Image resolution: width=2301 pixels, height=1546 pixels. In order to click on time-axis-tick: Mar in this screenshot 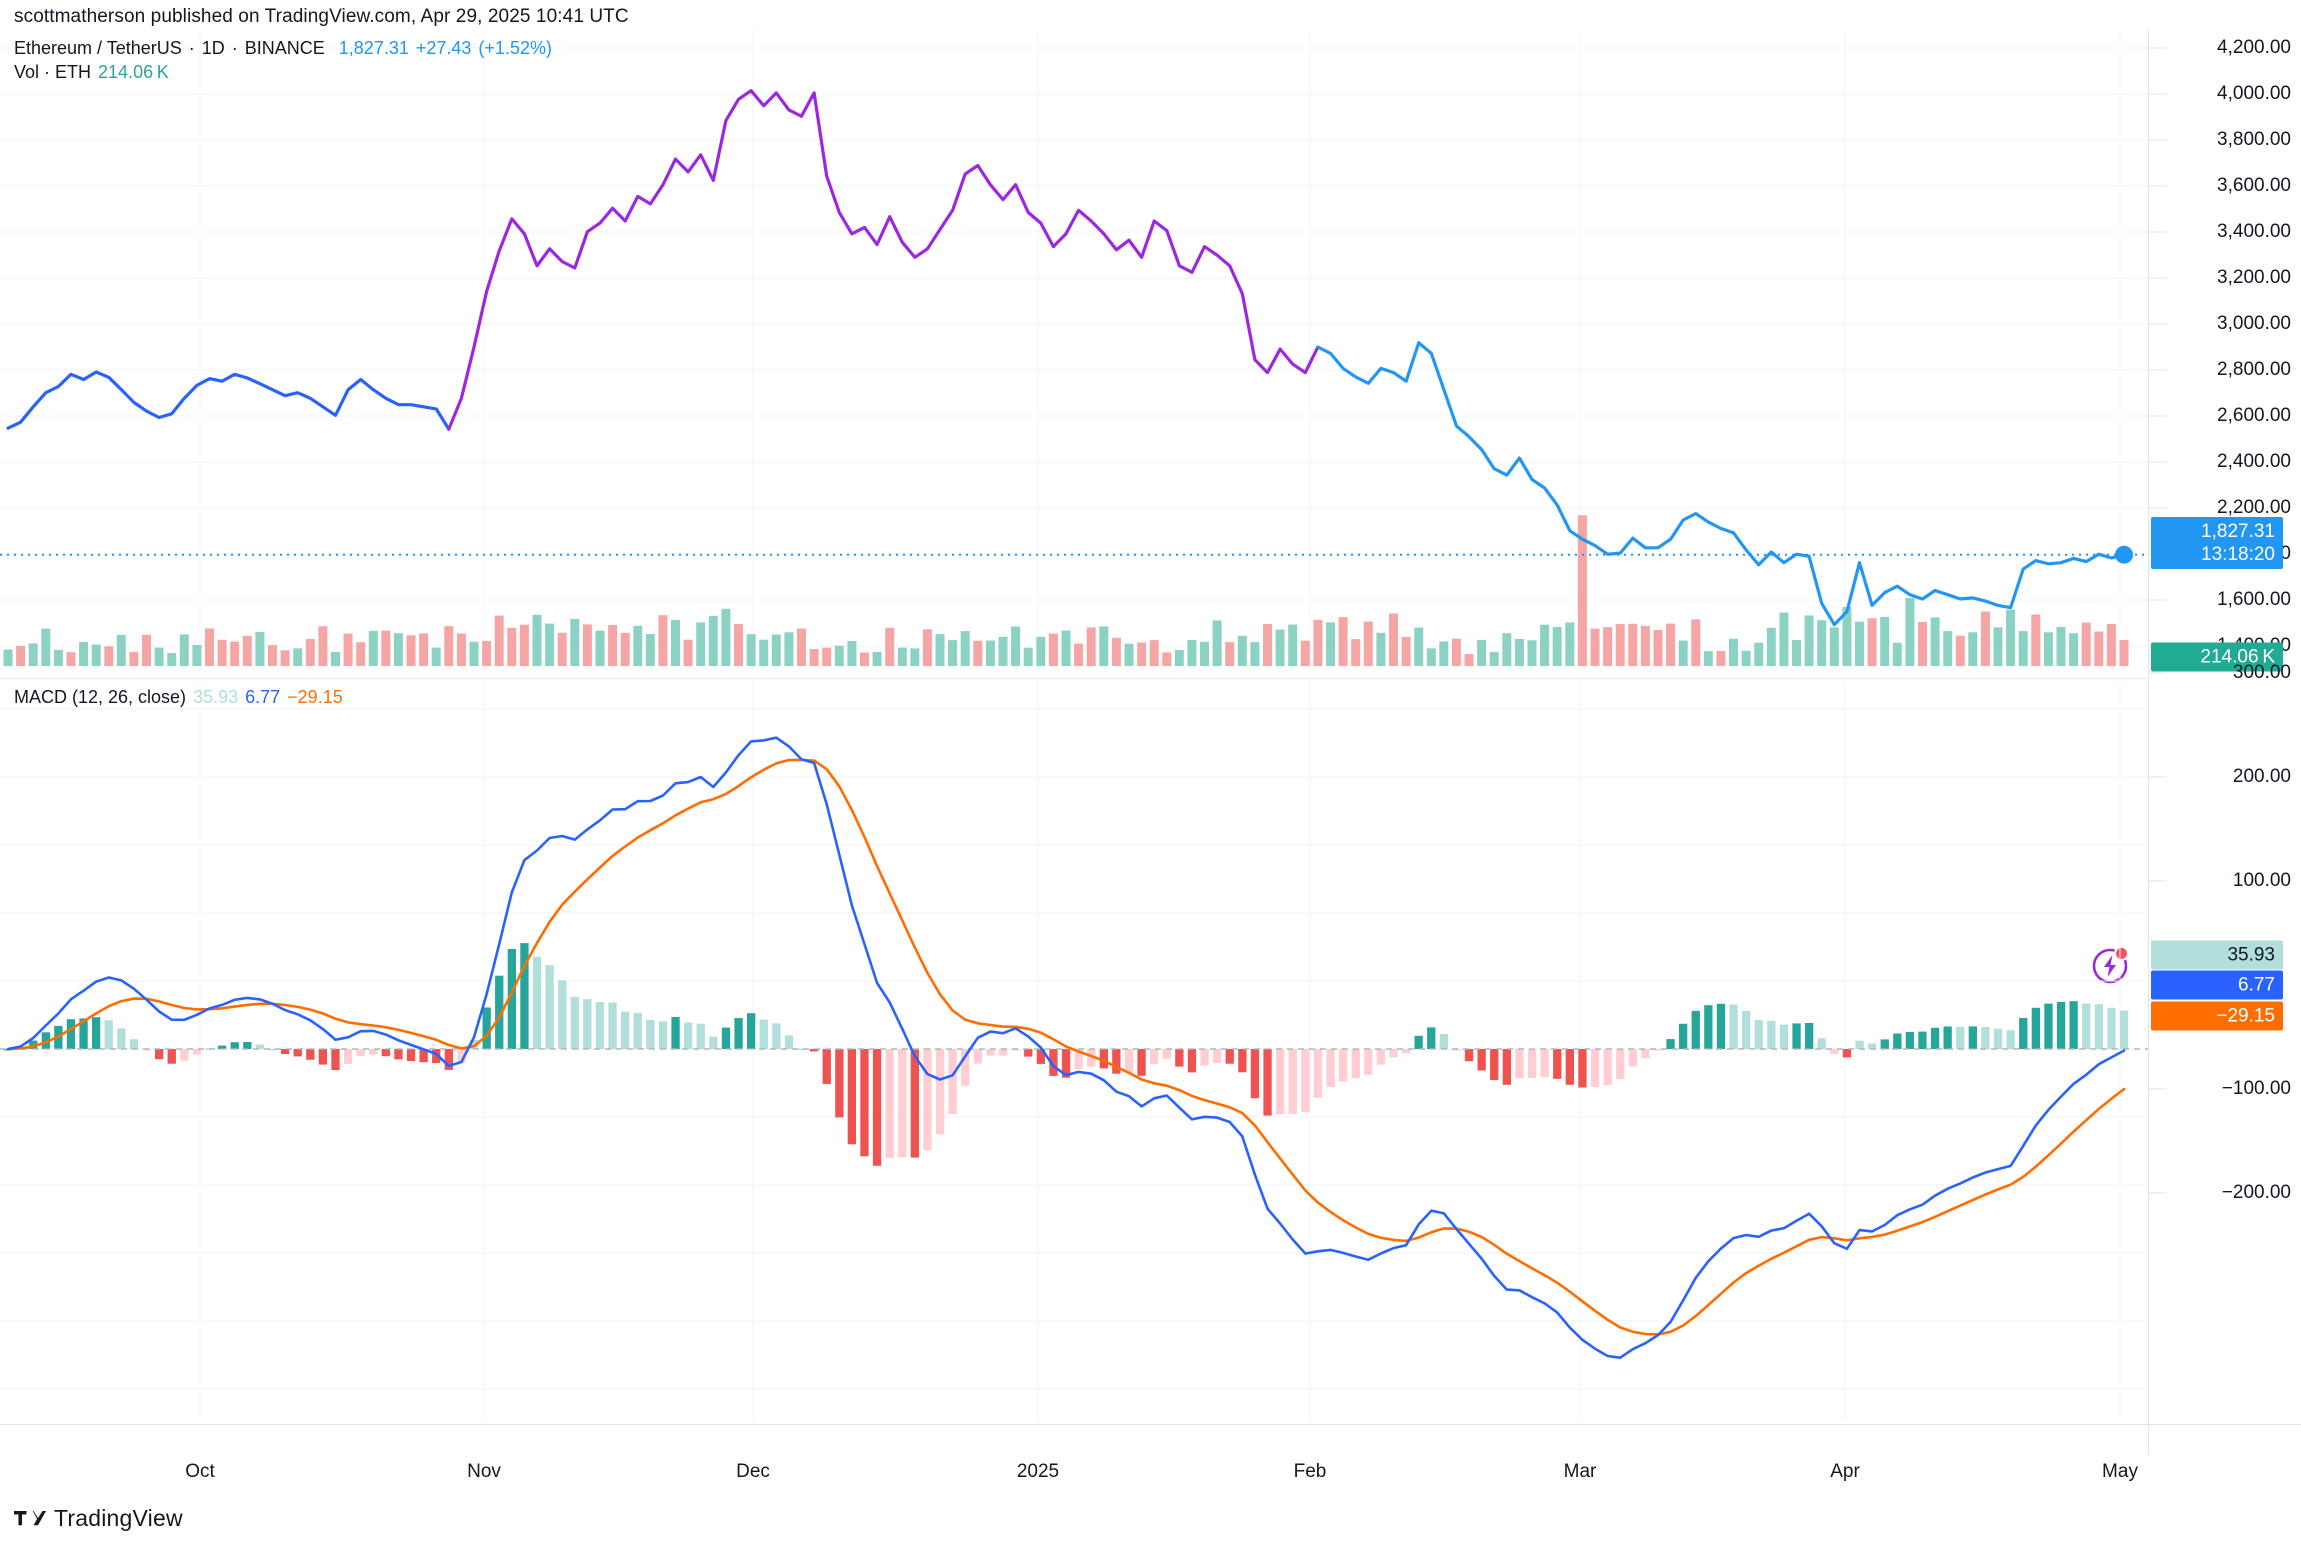, I will do `click(1580, 1471)`.